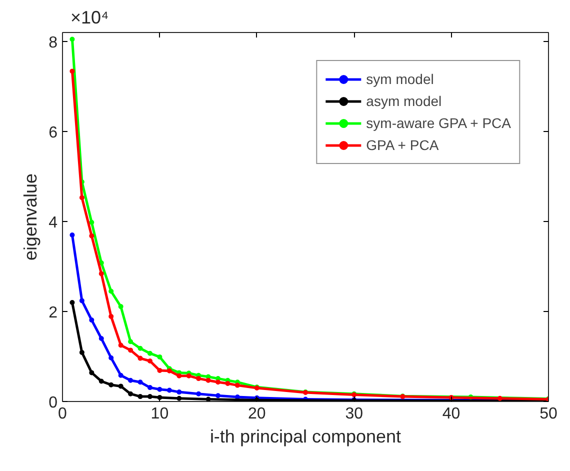 The height and width of the screenshot is (471, 570). I want to click on y-tick-label: 0, so click(53, 403).